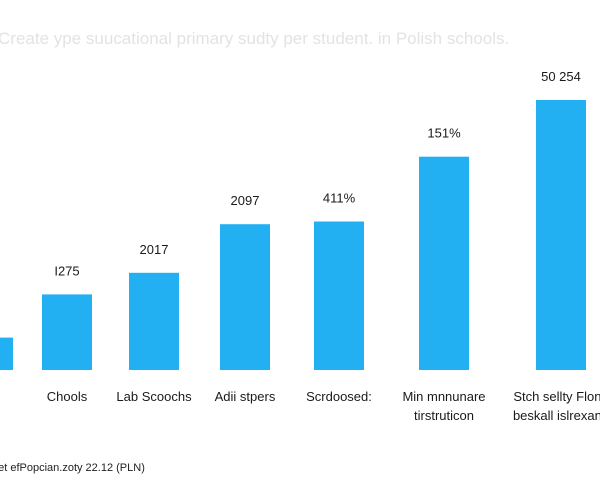 The width and height of the screenshot is (600, 480). I want to click on category-label: beskall islrexane, so click(556, 415).